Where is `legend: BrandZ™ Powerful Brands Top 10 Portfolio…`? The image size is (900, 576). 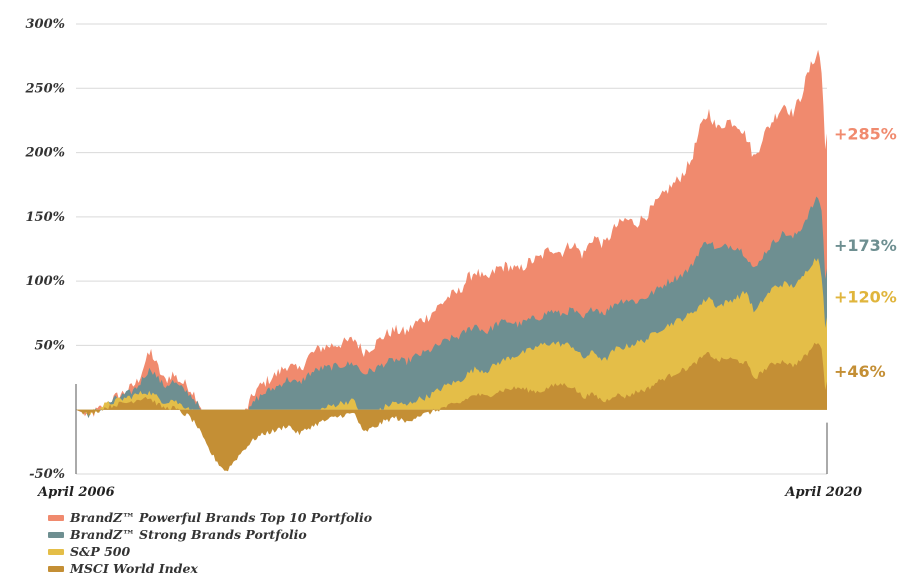
legend: BrandZ™ Powerful Brands Top 10 Portfolio… is located at coordinates (210, 542).